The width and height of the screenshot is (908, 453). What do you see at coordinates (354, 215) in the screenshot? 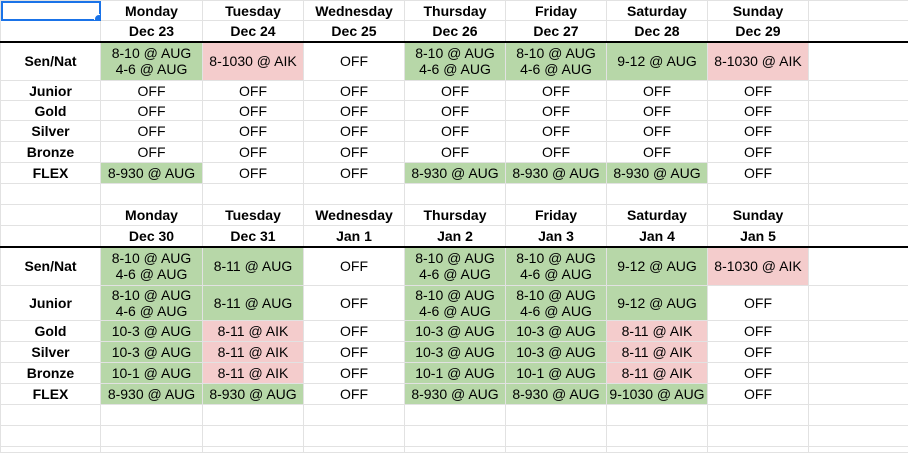
I see `day-header: Wednesday` at bounding box center [354, 215].